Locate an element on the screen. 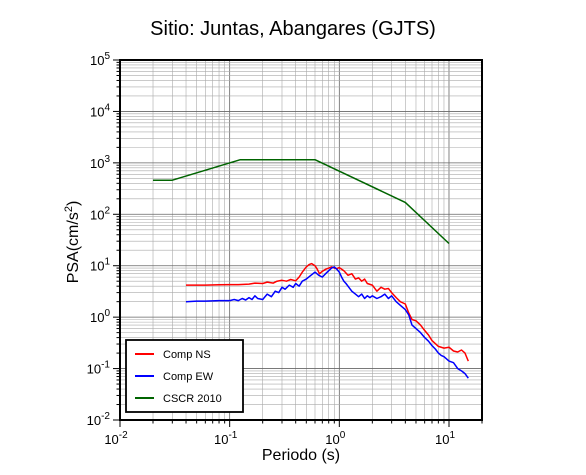 This screenshot has width=586, height=475. legend-box is located at coordinates (184, 376).